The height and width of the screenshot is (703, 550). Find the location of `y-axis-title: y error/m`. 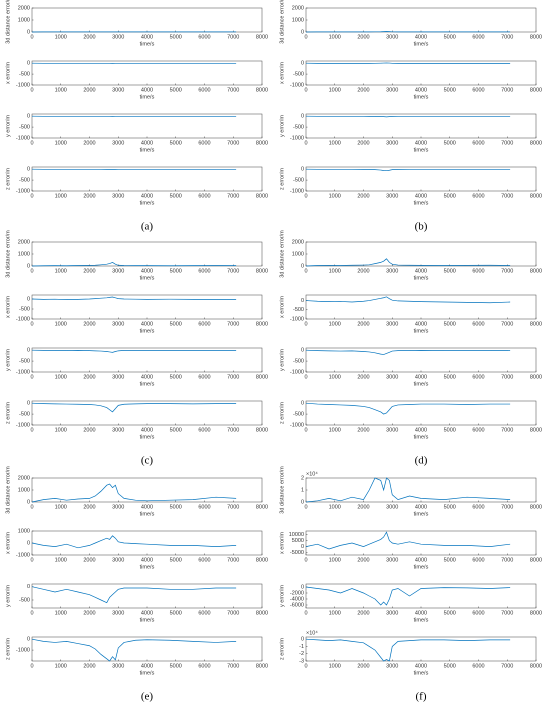

y-axis-title: y error/m is located at coordinates (282, 596).